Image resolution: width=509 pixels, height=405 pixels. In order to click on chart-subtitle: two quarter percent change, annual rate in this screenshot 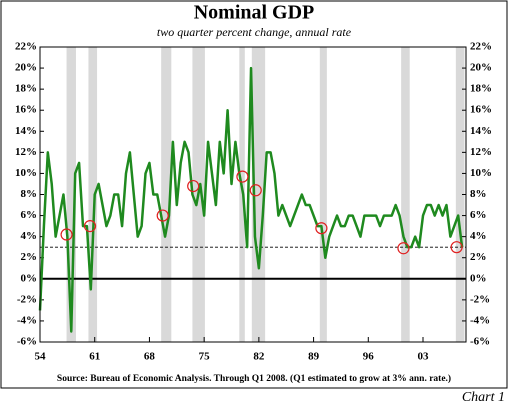, I will do `click(254, 32)`.